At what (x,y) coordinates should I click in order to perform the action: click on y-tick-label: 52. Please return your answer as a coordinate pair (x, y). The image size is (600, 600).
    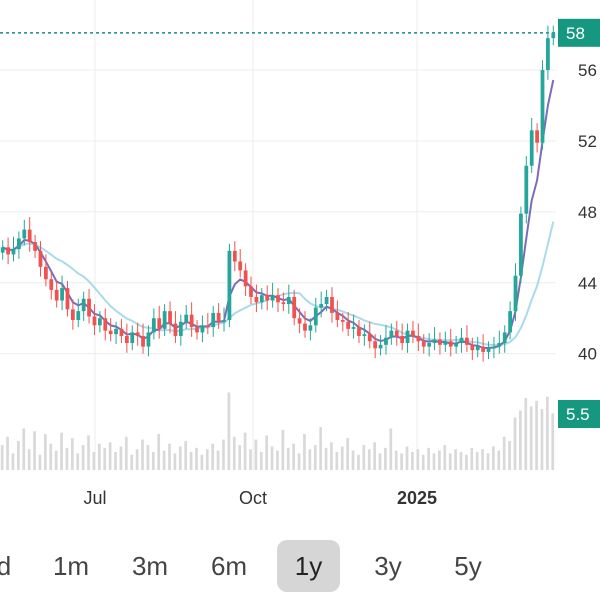
    Looking at the image, I should click on (587, 141).